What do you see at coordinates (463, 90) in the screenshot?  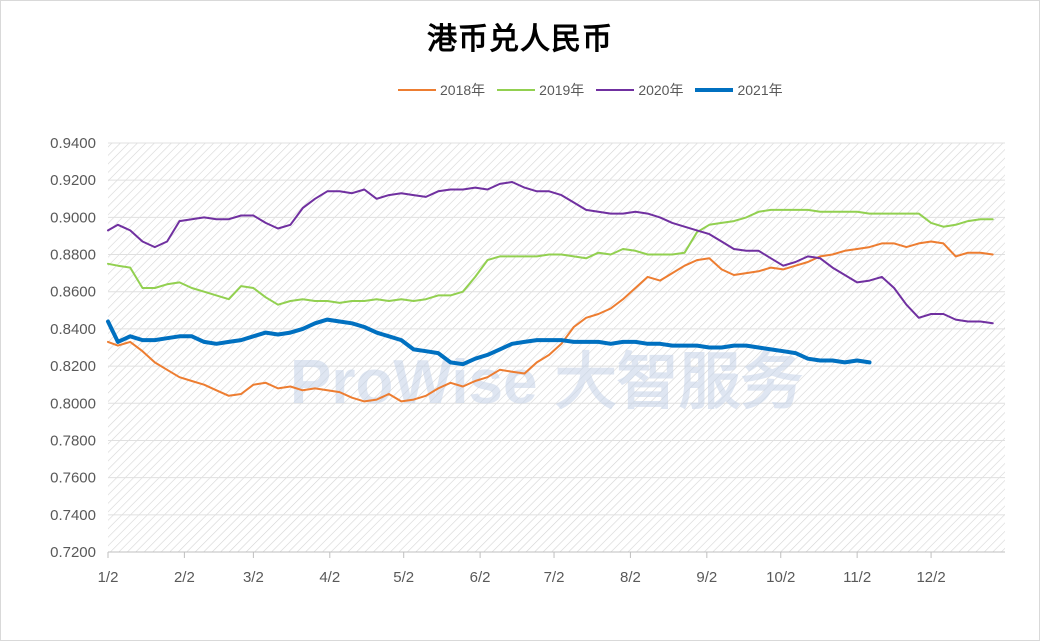 I see `legend-label-2018: 2018年` at bounding box center [463, 90].